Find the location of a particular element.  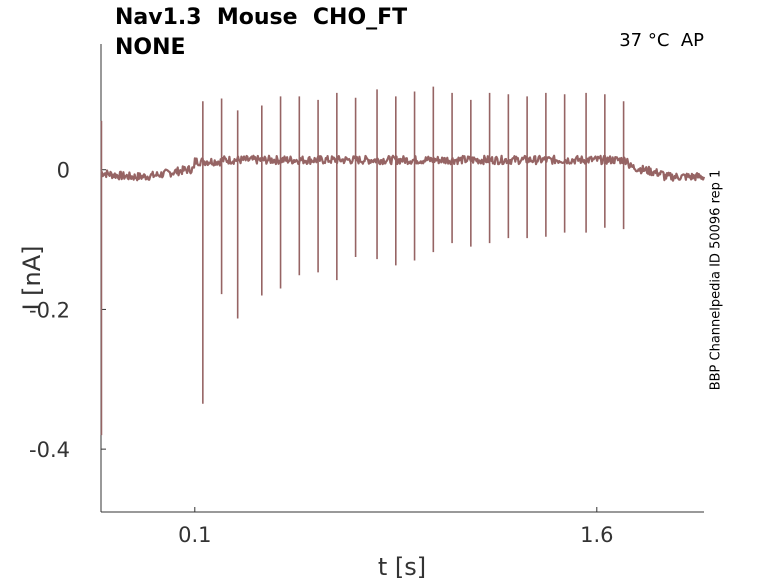

recording-conditions: 37 °C AP is located at coordinates (661, 40).